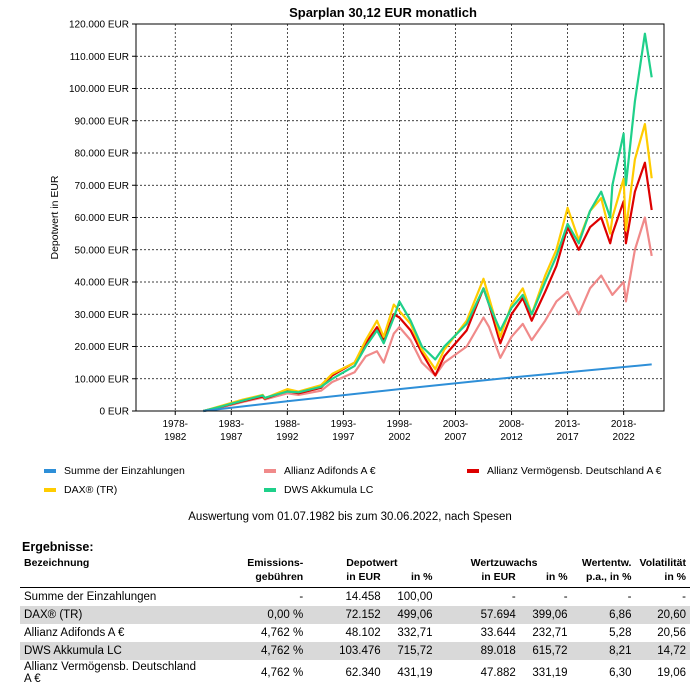  Describe the element at coordinates (363, 673) in the screenshot. I see `cell-dep-eur: 62.340` at that location.